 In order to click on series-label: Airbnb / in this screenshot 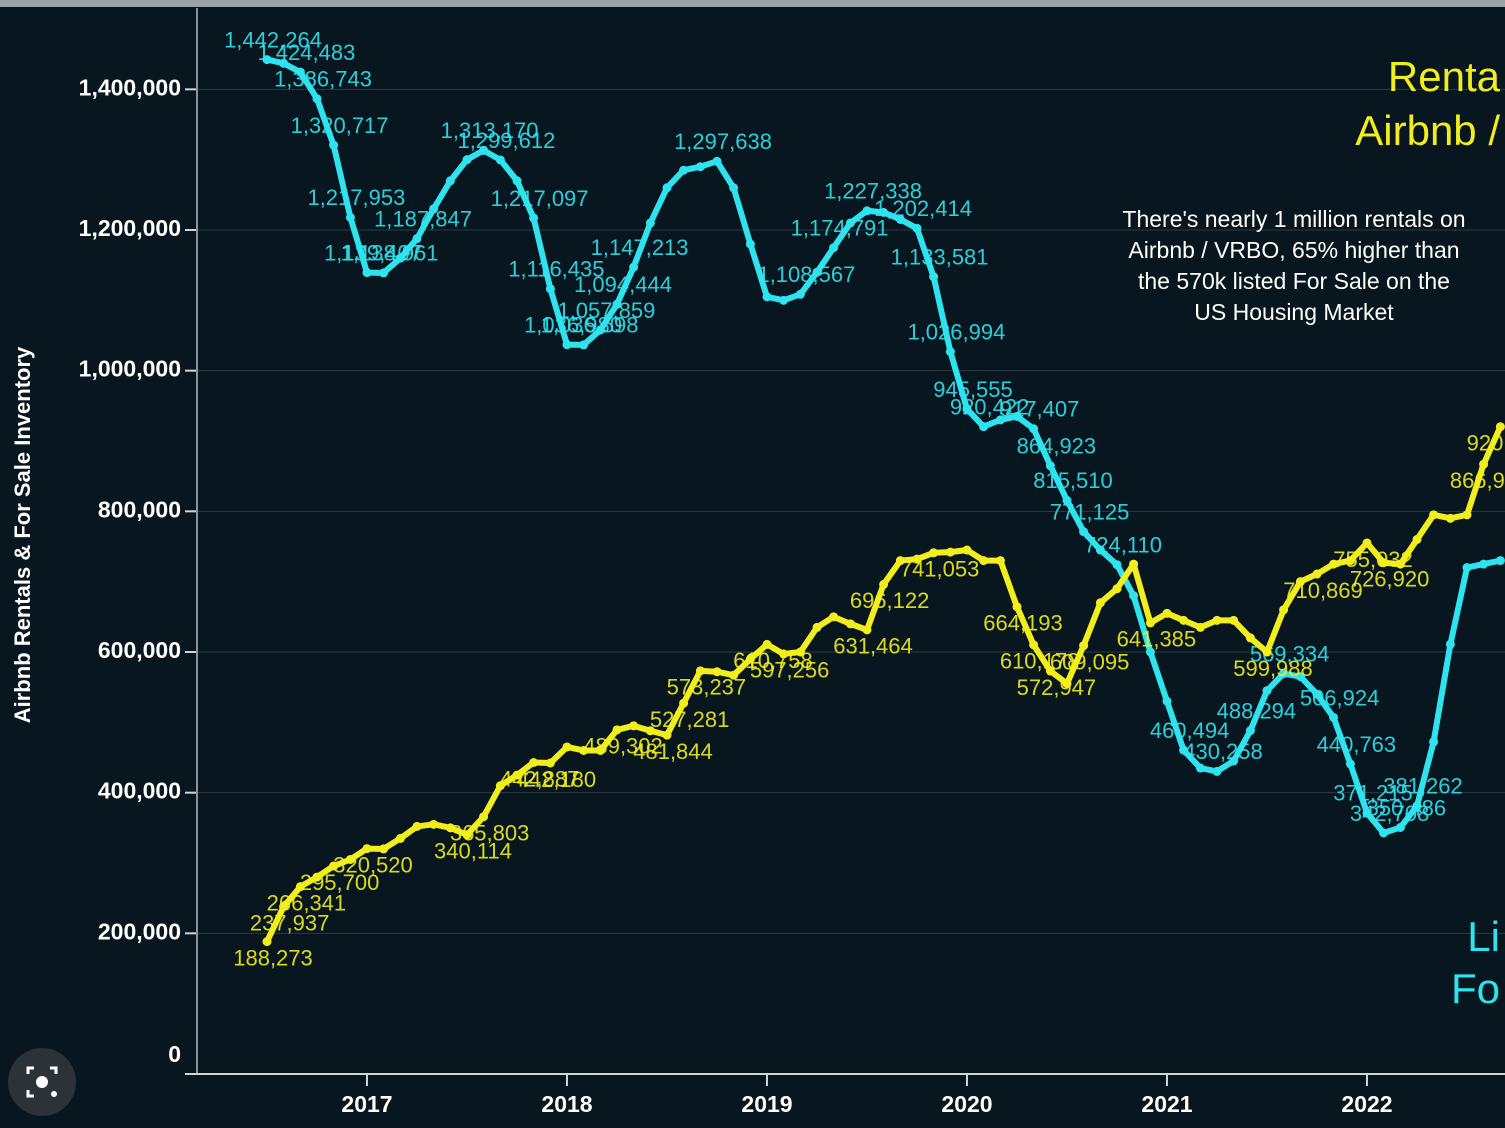, I will do `click(1427, 130)`.